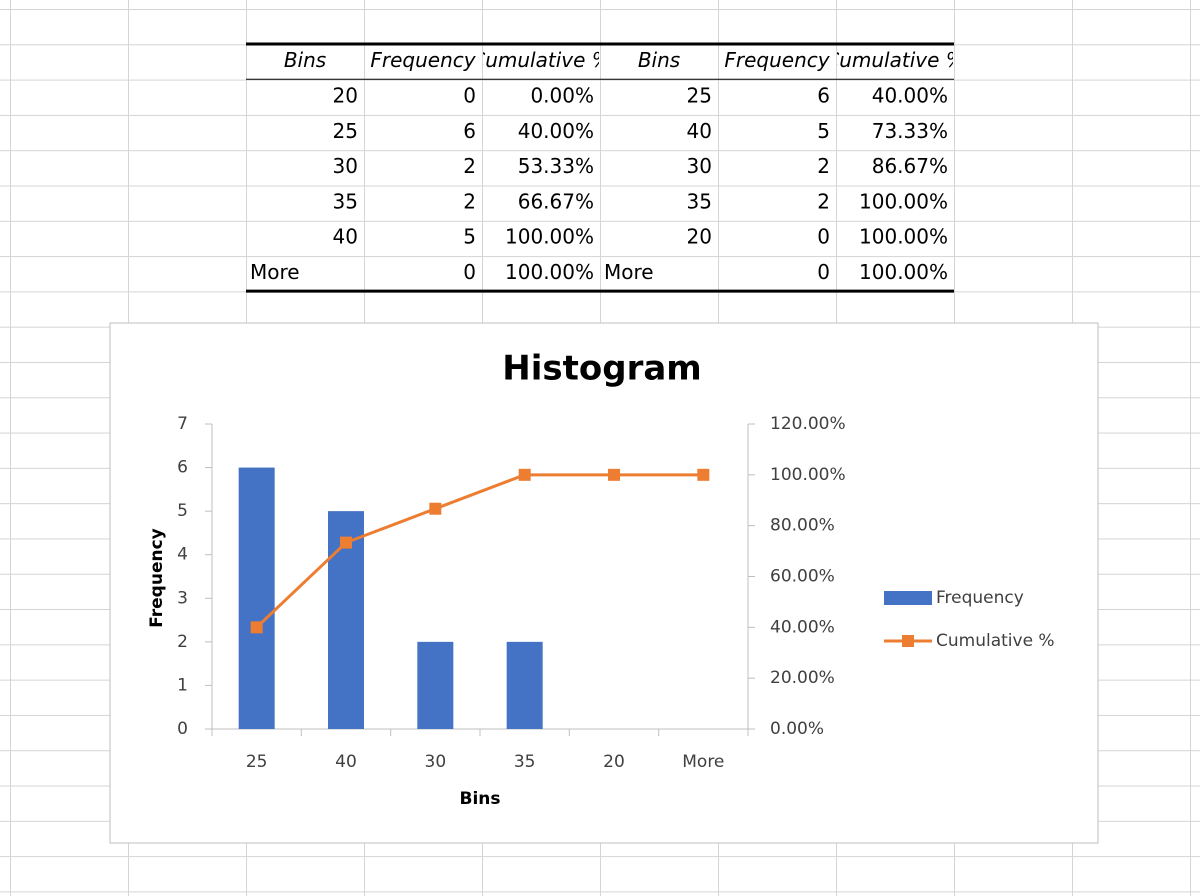 This screenshot has height=896, width=1200. Describe the element at coordinates (556, 201) in the screenshot. I see `table-cell: 66.67%` at that location.